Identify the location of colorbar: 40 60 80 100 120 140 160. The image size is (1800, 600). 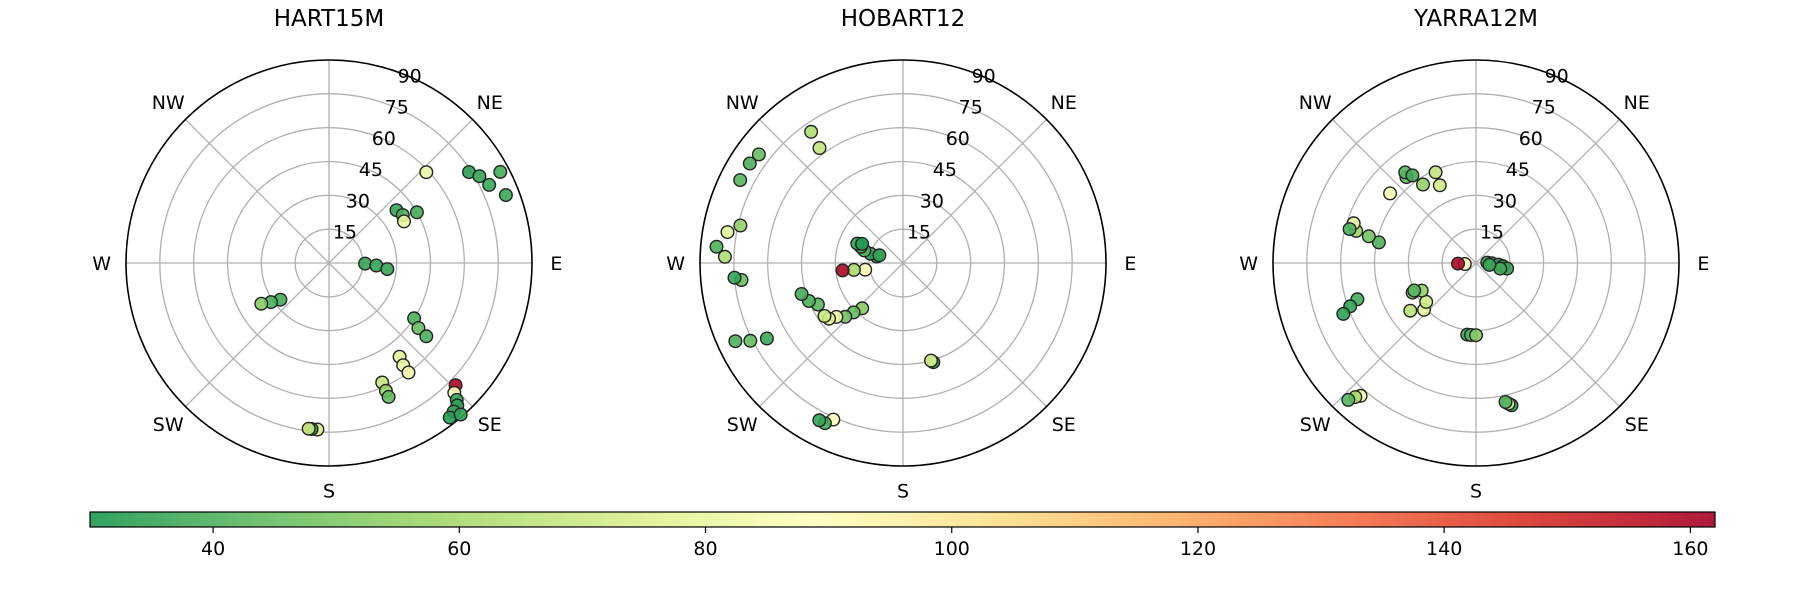
(902, 535).